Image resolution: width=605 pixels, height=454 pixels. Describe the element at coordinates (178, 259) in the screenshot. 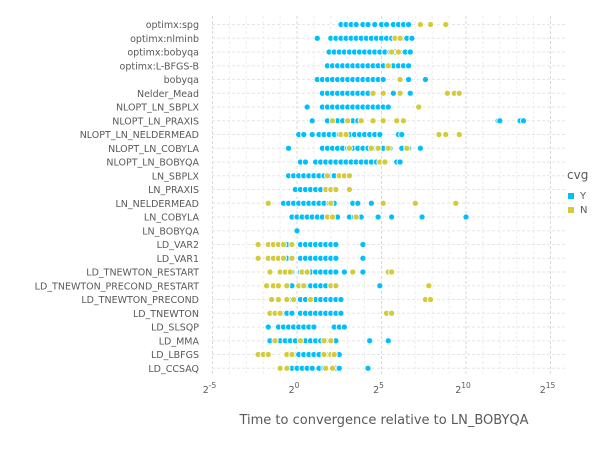

I see `category-label-ld-var1: LD_VAR1` at that location.